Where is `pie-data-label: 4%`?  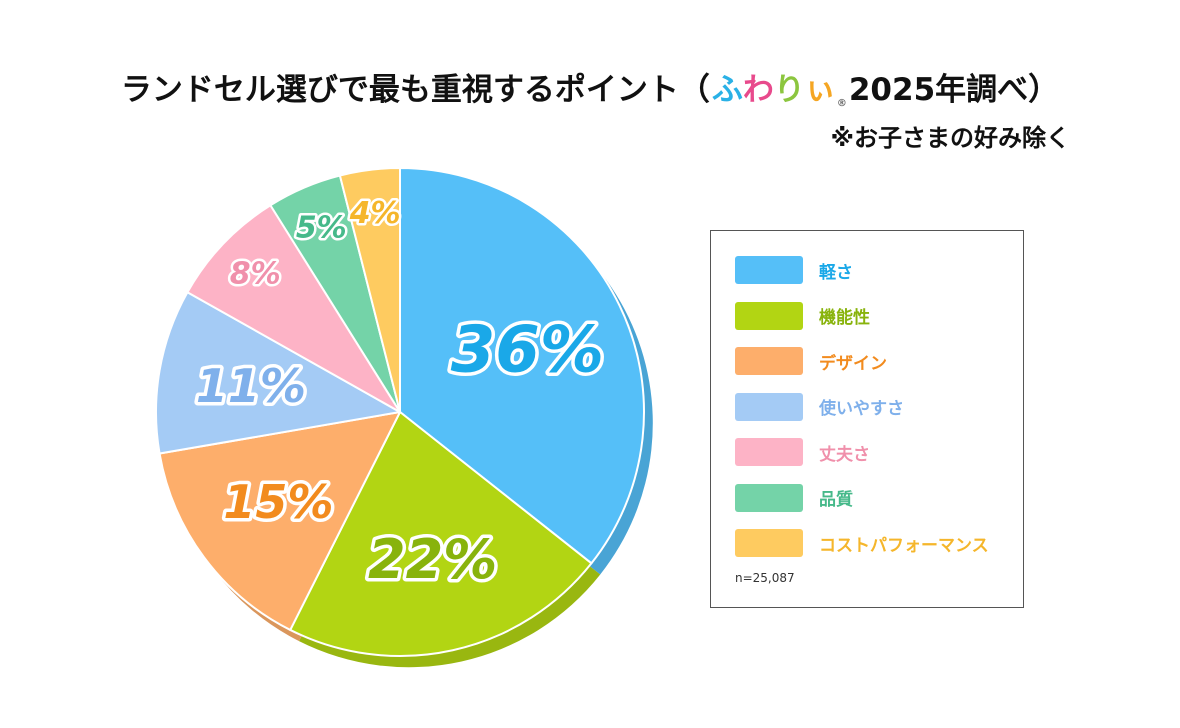 pie-data-label: 4% is located at coordinates (375, 213).